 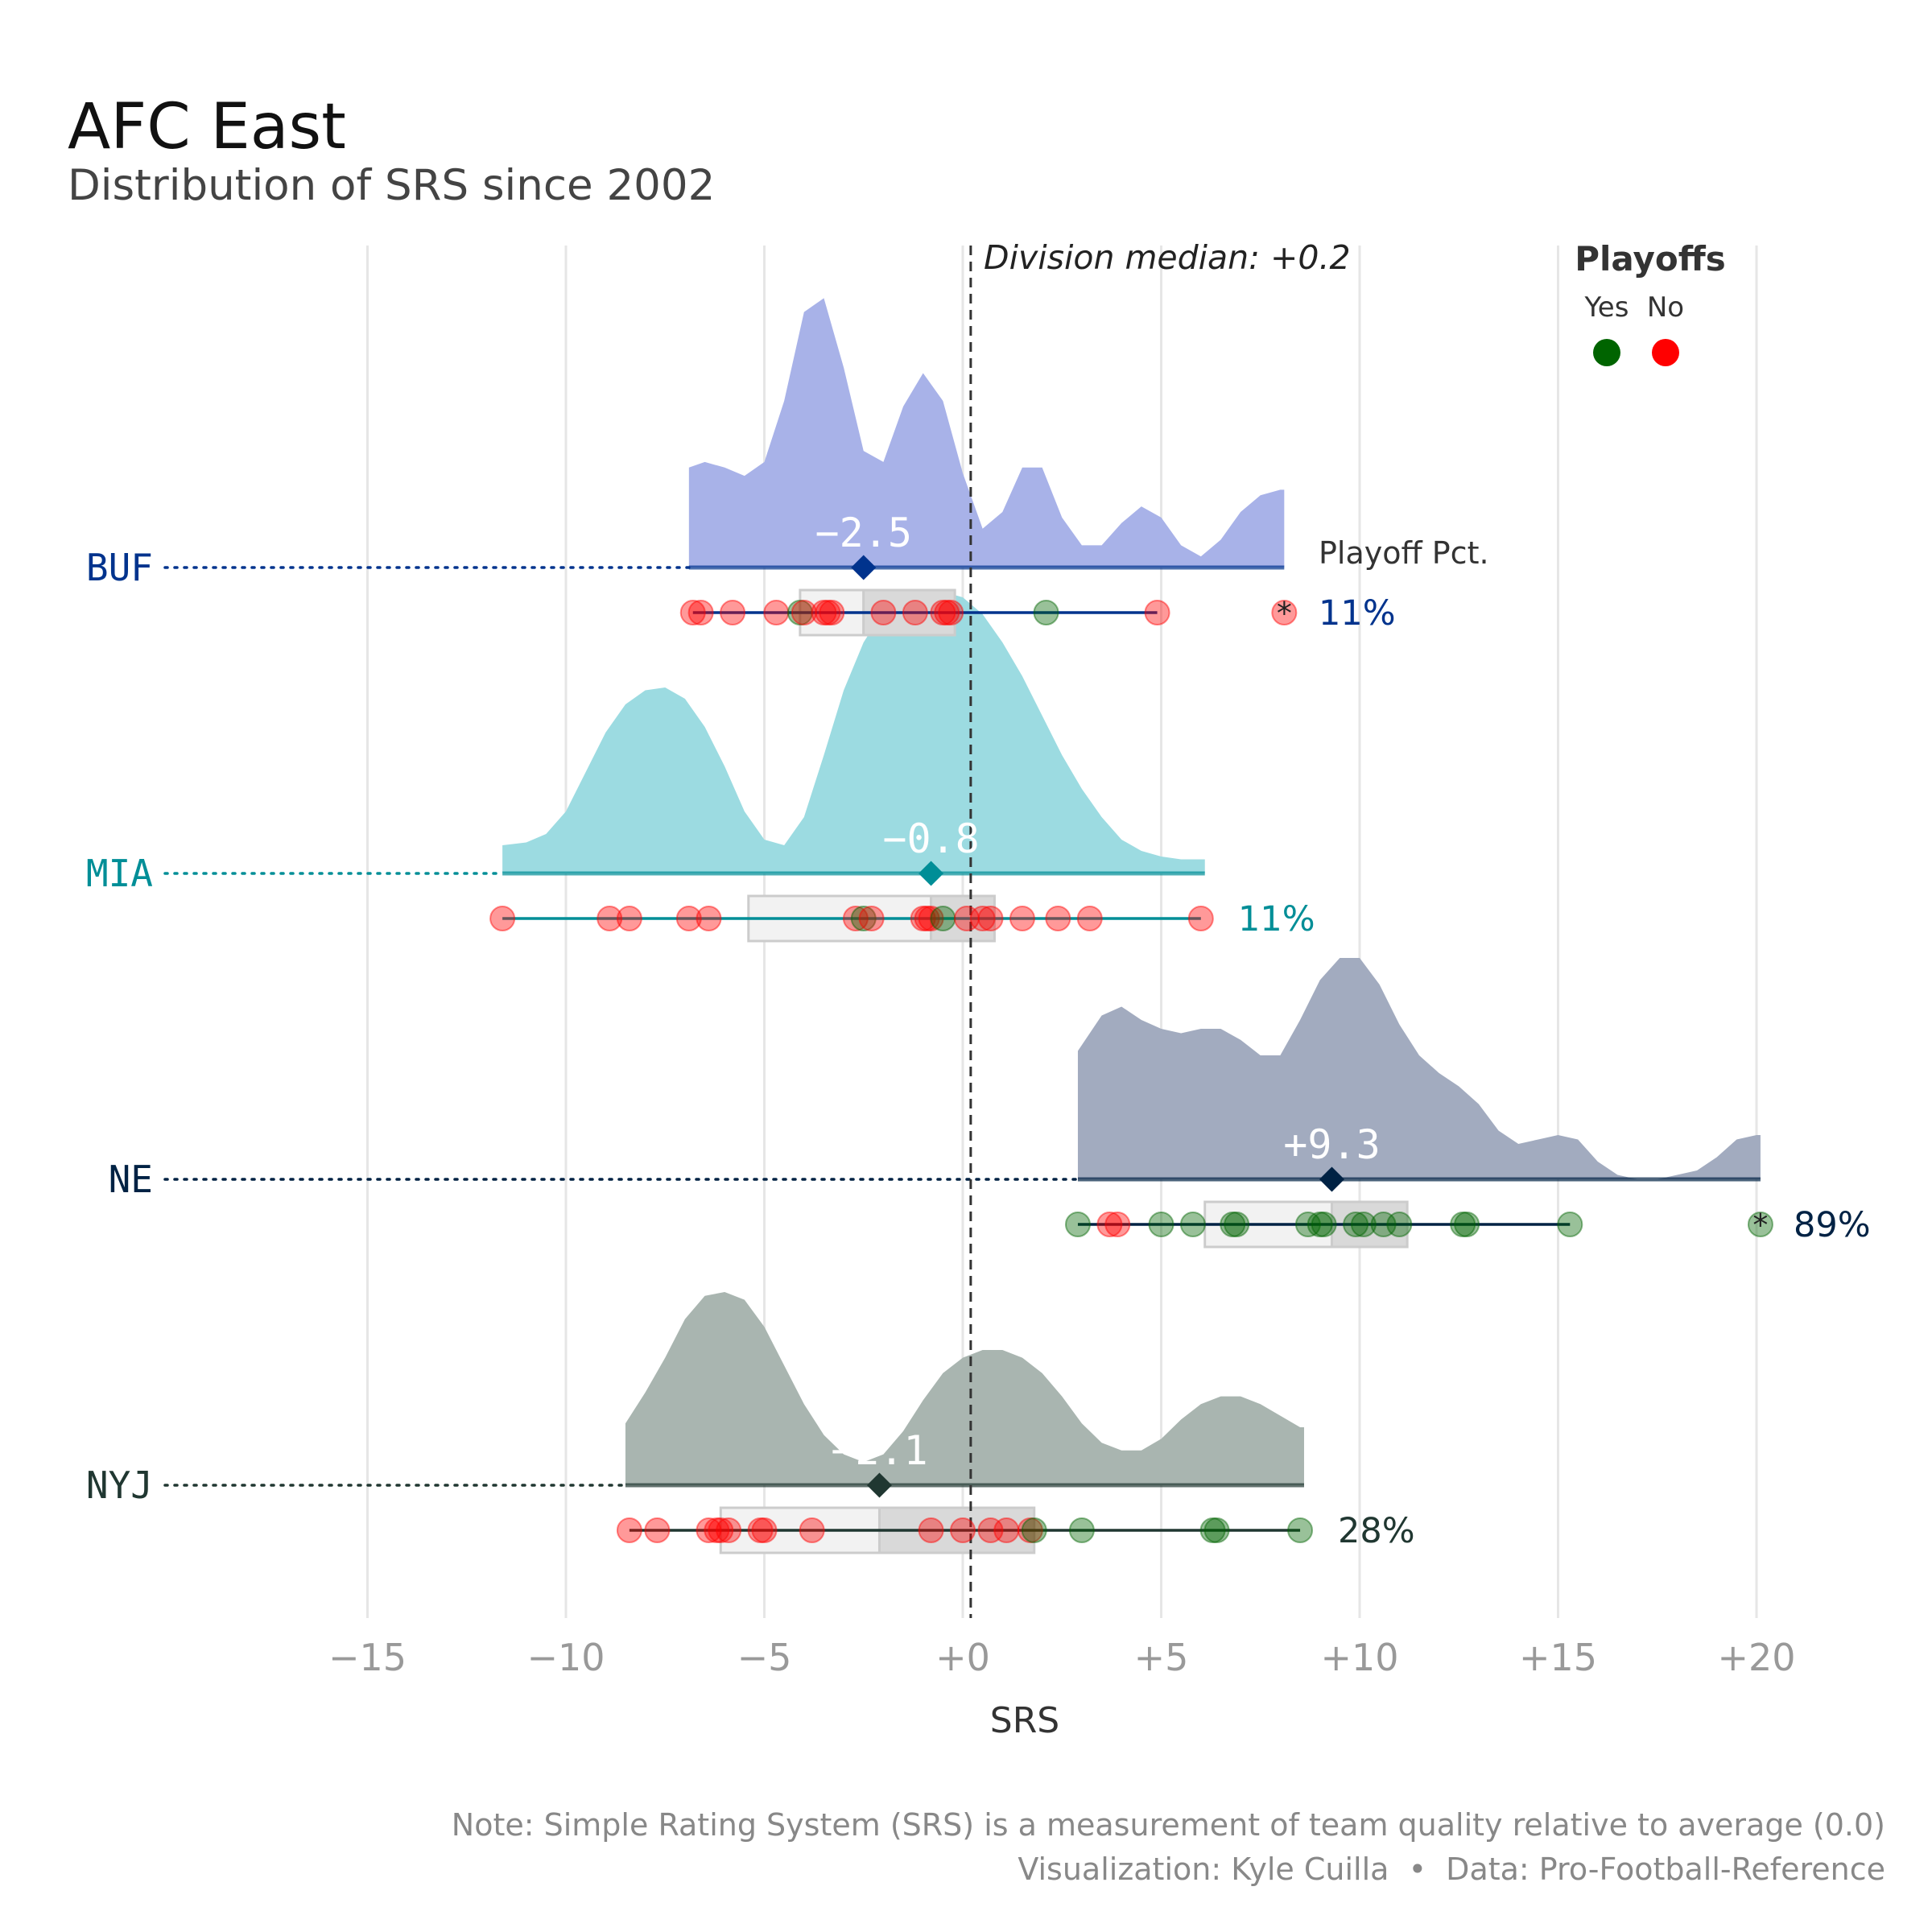 I want to click on chart-title: AFC East, so click(x=207, y=127).